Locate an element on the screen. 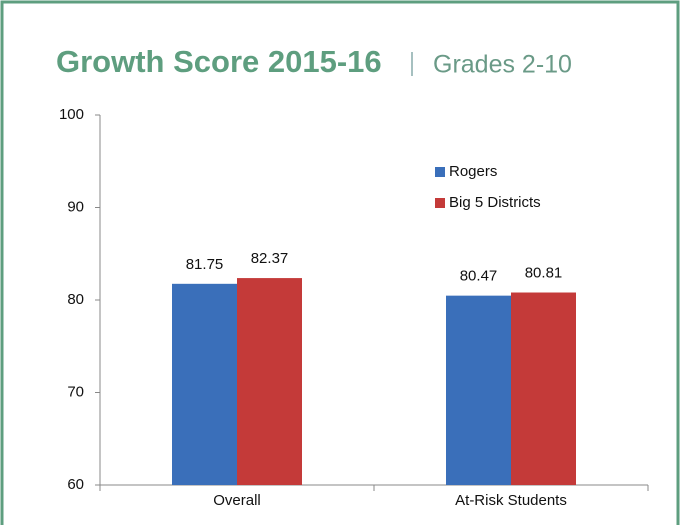  x-tick-label: At-Risk Students is located at coordinates (511, 500).